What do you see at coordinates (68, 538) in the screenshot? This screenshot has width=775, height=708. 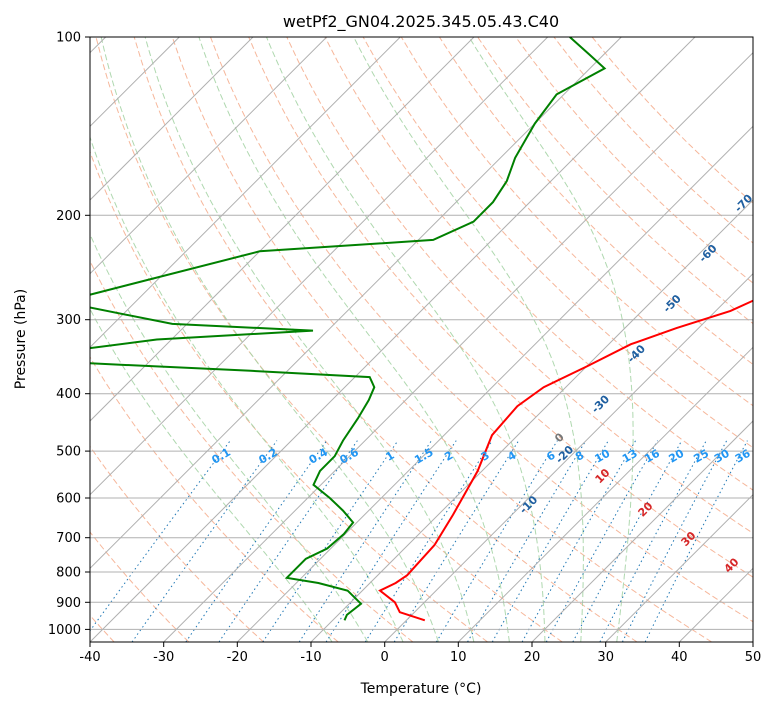 I see `y-tick-label: 700` at bounding box center [68, 538].